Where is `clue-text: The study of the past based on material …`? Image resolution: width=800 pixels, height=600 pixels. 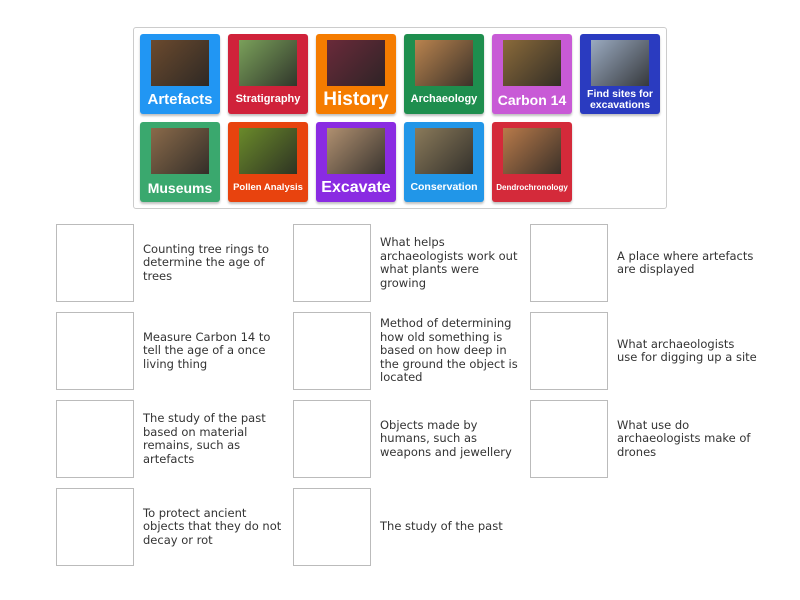
clue-text: The study of the past based on material … is located at coordinates (213, 439).